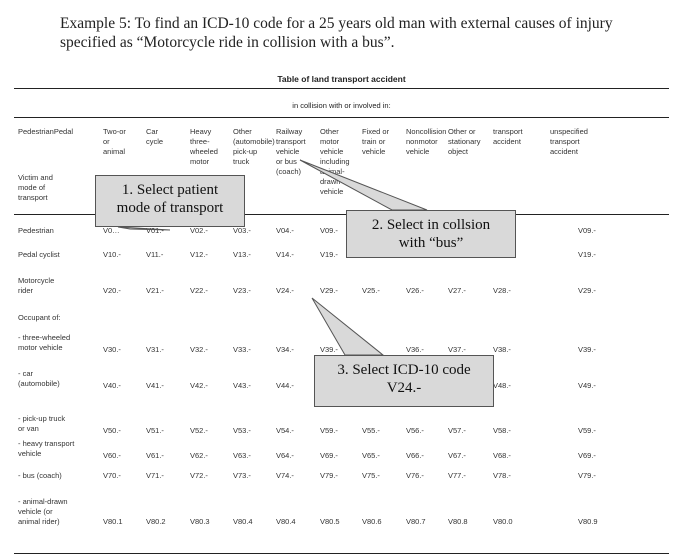 This screenshot has height=558, width=683. What do you see at coordinates (46, 448) in the screenshot?
I see `row-label: - heavy transport vehicle` at bounding box center [46, 448].